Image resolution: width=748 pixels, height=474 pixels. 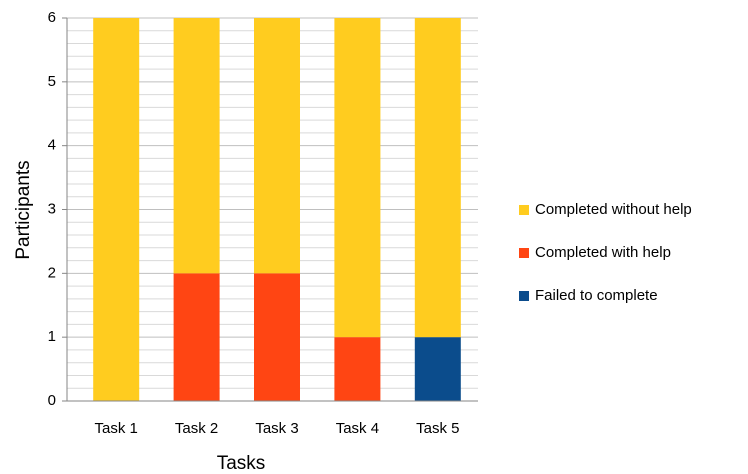 What do you see at coordinates (23, 209) in the screenshot?
I see `y-axis-title: Participants` at bounding box center [23, 209].